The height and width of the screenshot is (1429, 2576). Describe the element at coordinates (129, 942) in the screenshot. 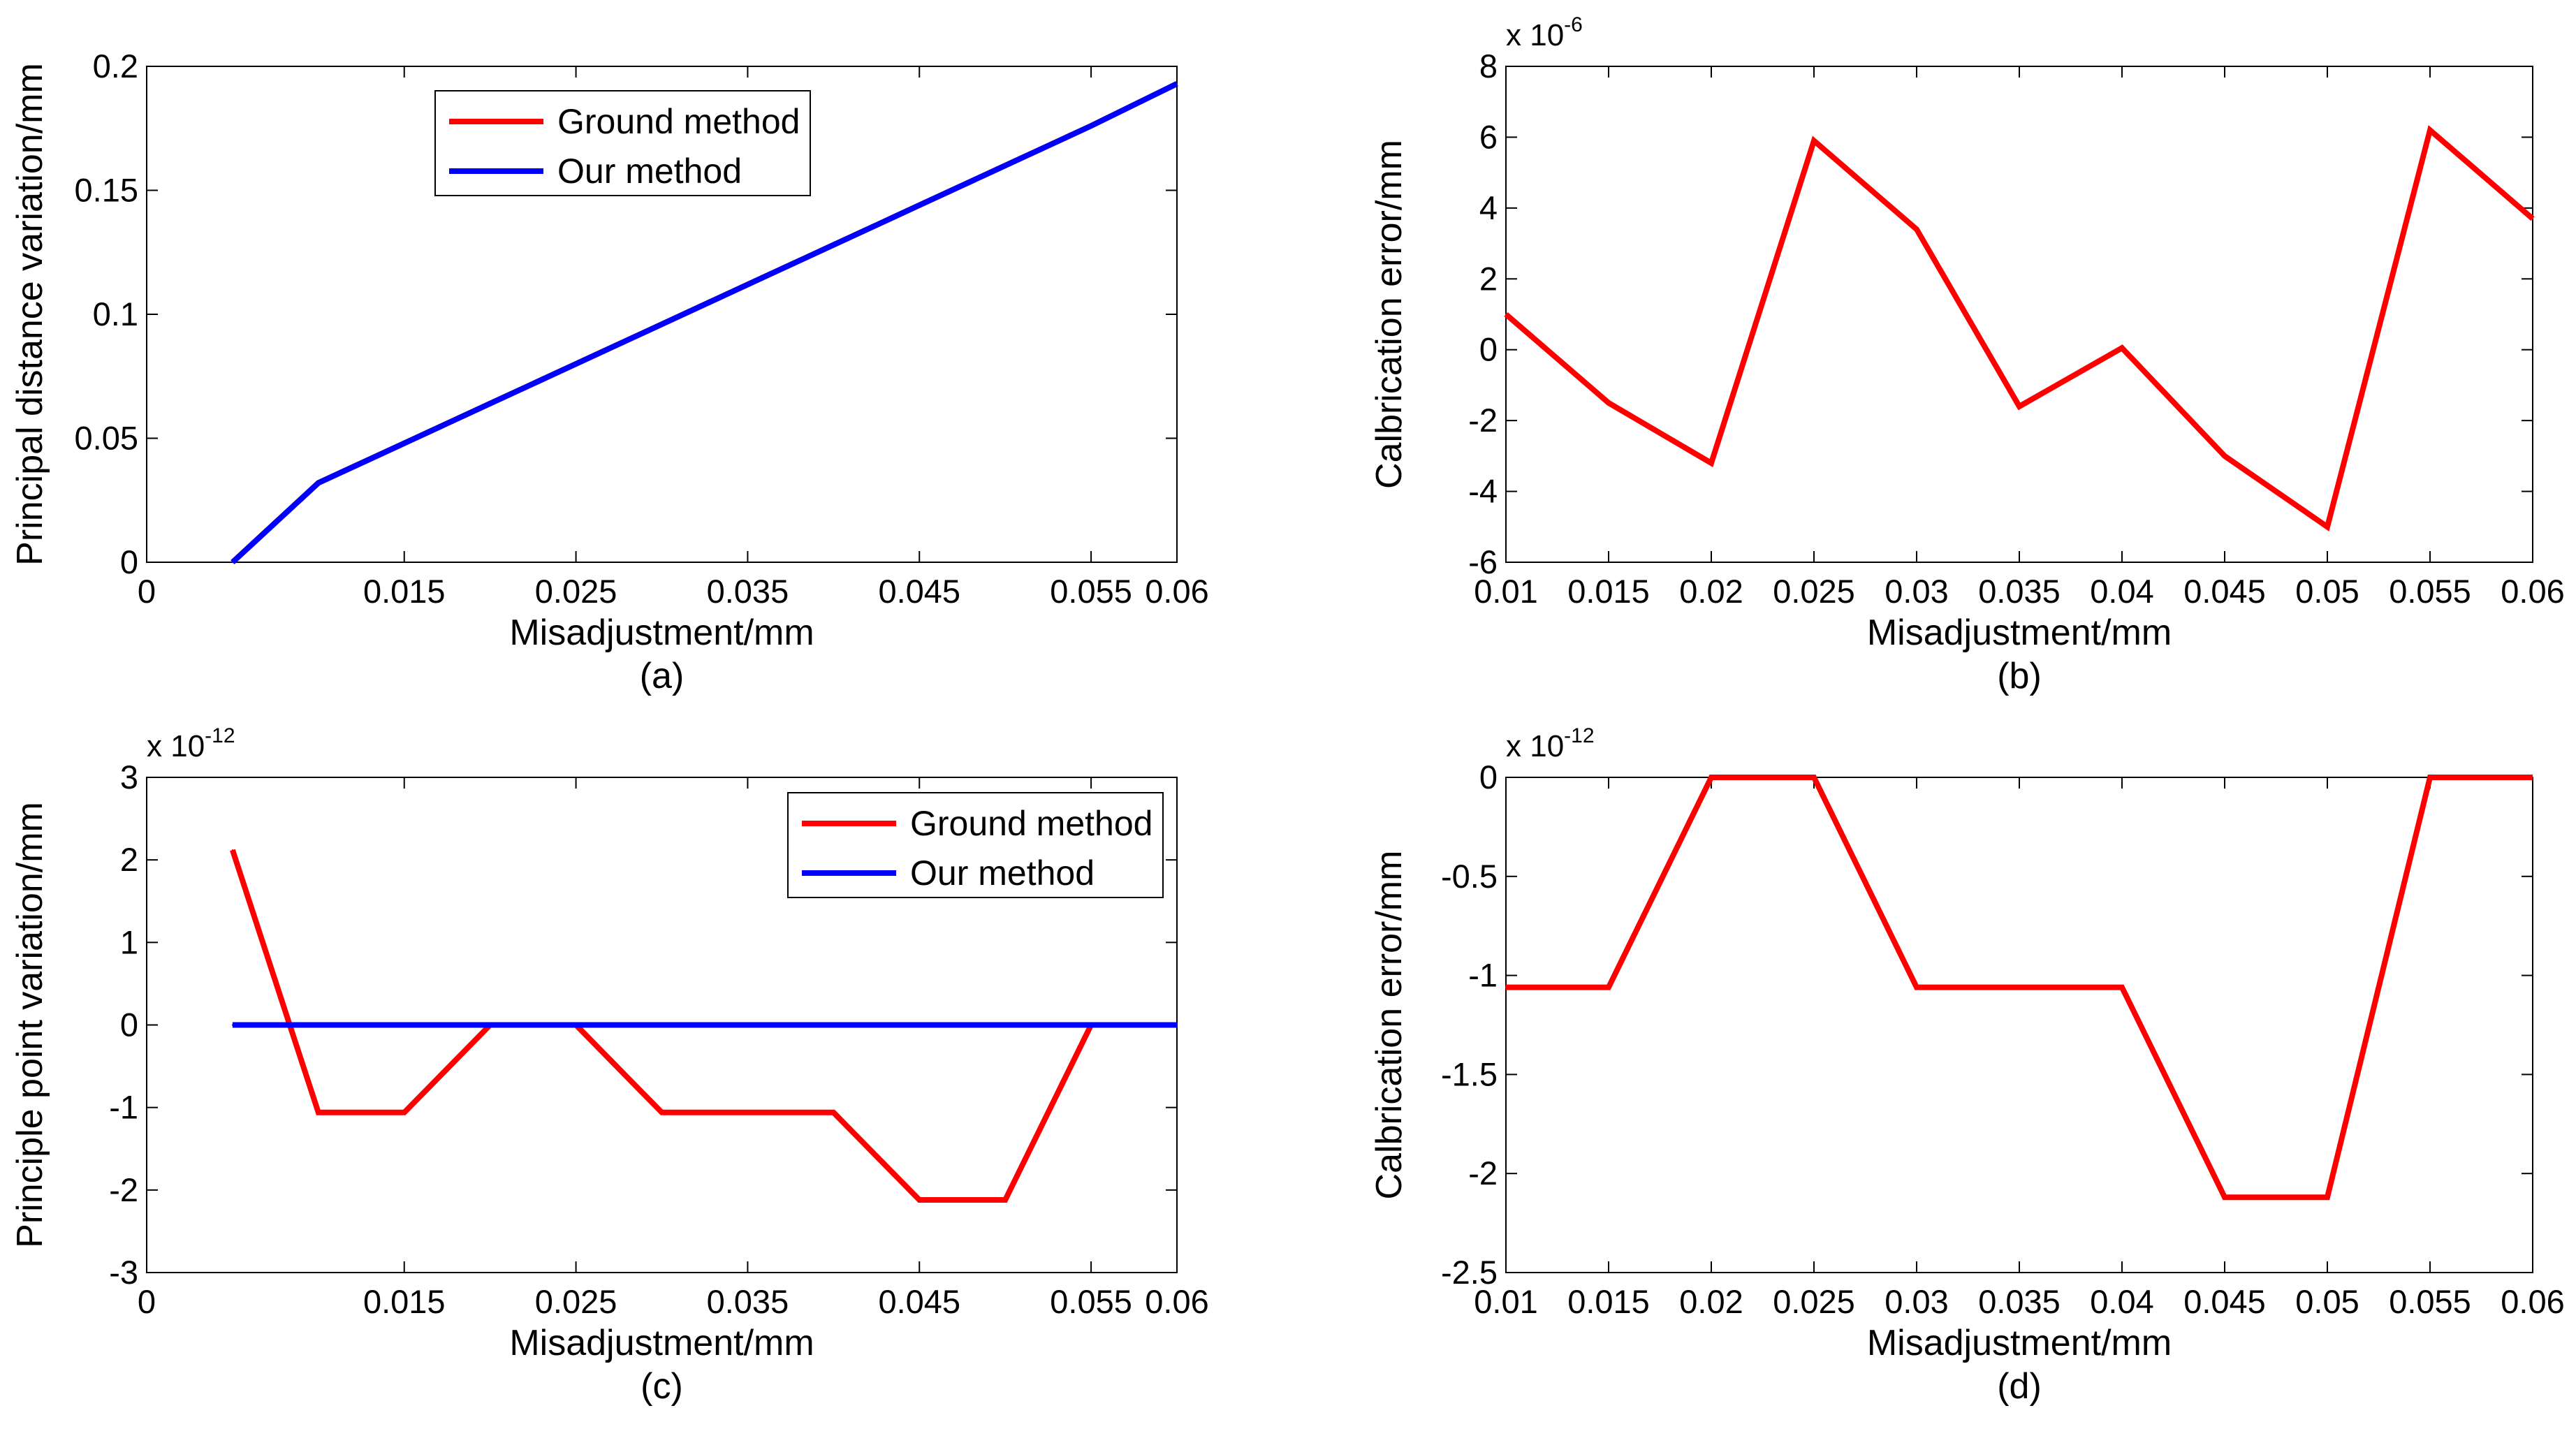

I see `y-tick-label: 1` at that location.